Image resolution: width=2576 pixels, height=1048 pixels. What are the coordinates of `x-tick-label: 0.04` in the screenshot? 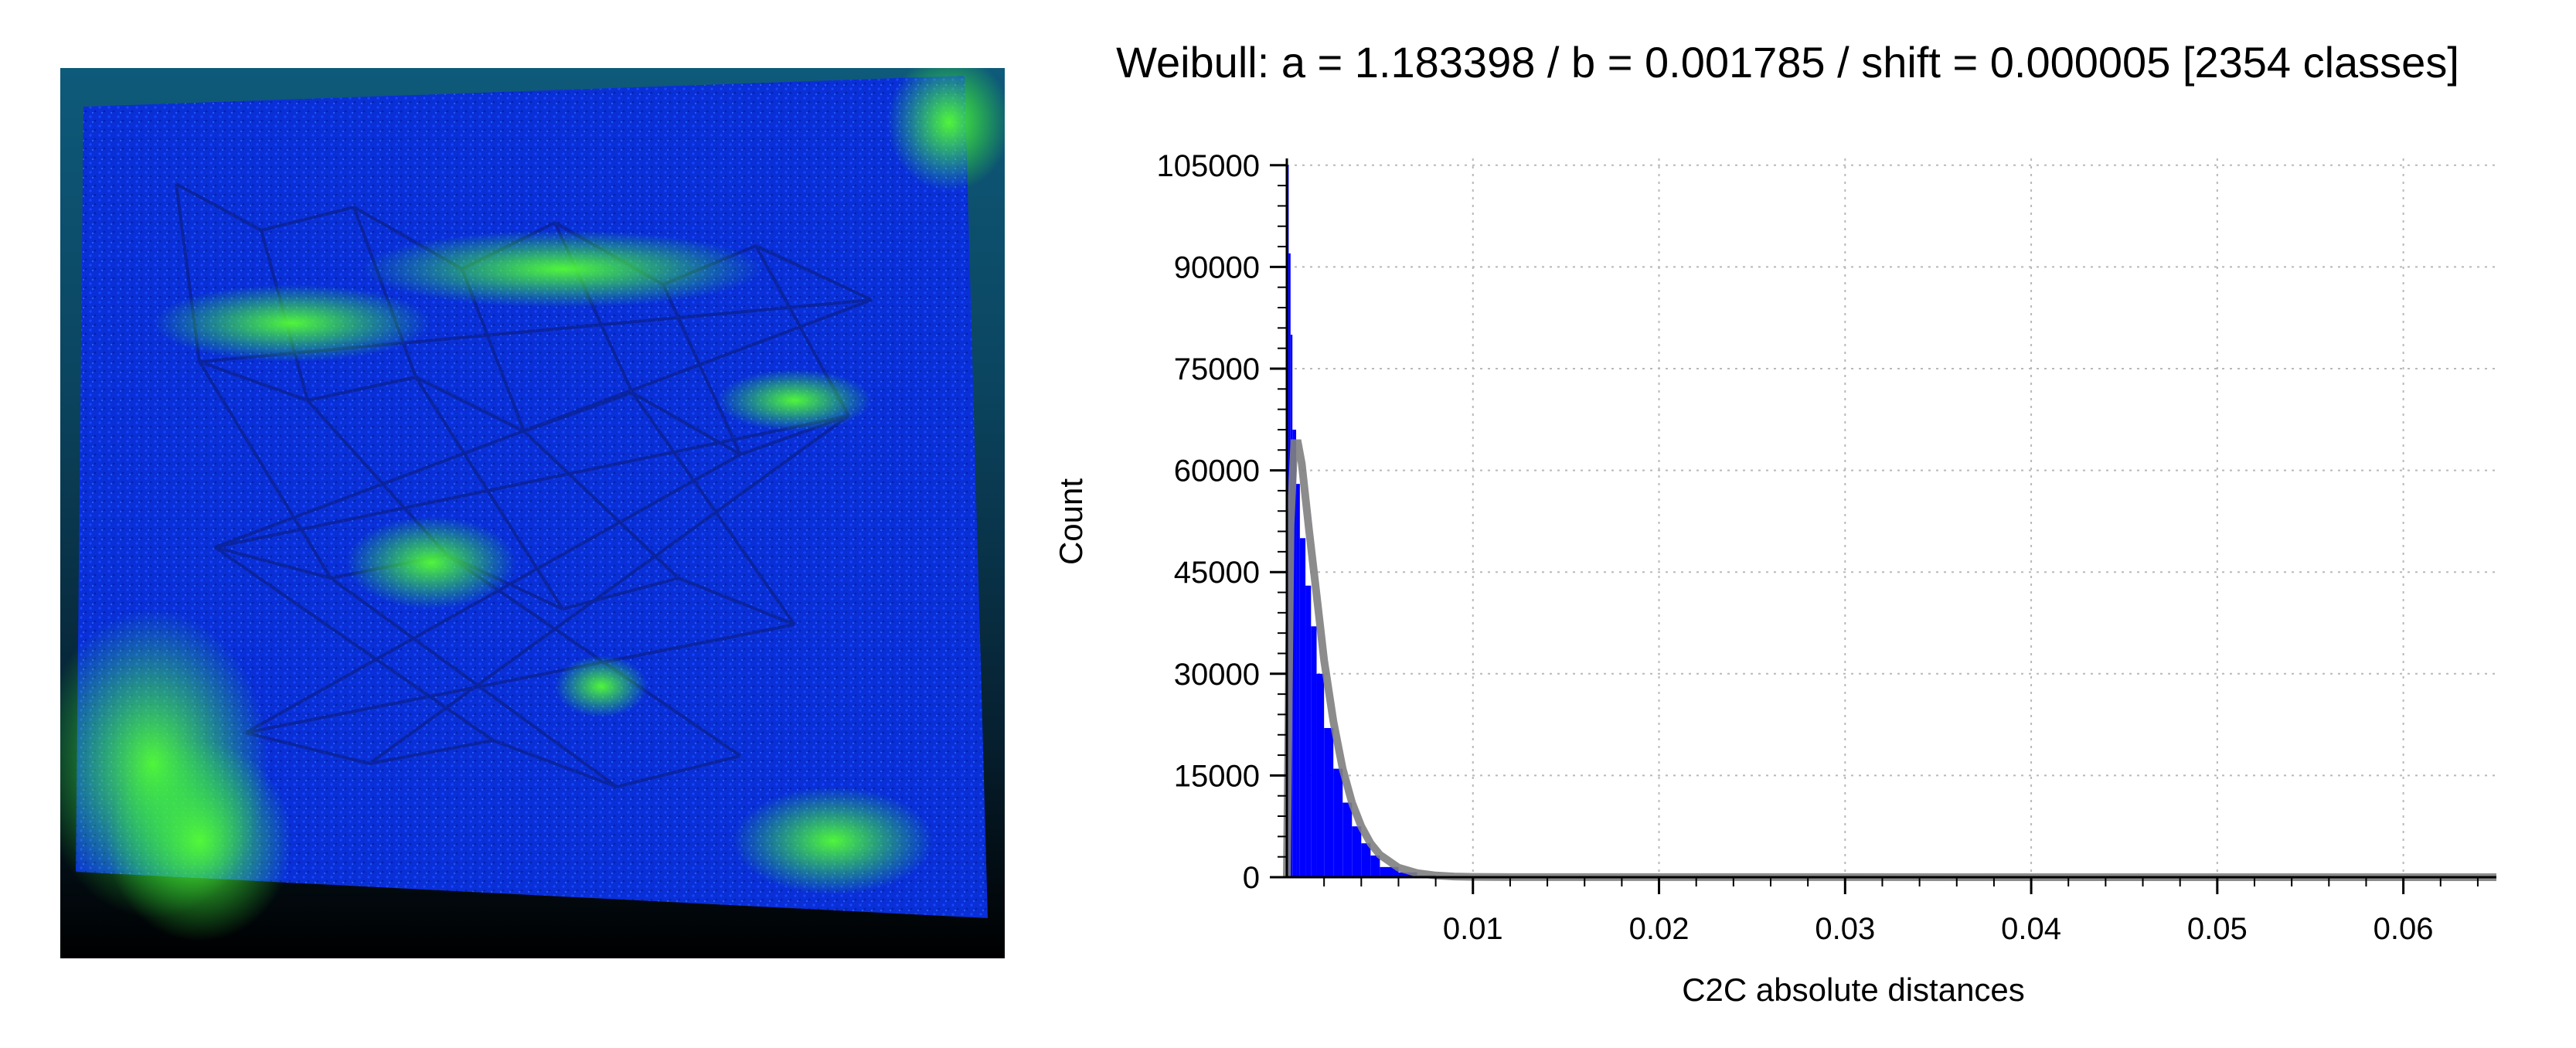 It's located at (2031, 929).